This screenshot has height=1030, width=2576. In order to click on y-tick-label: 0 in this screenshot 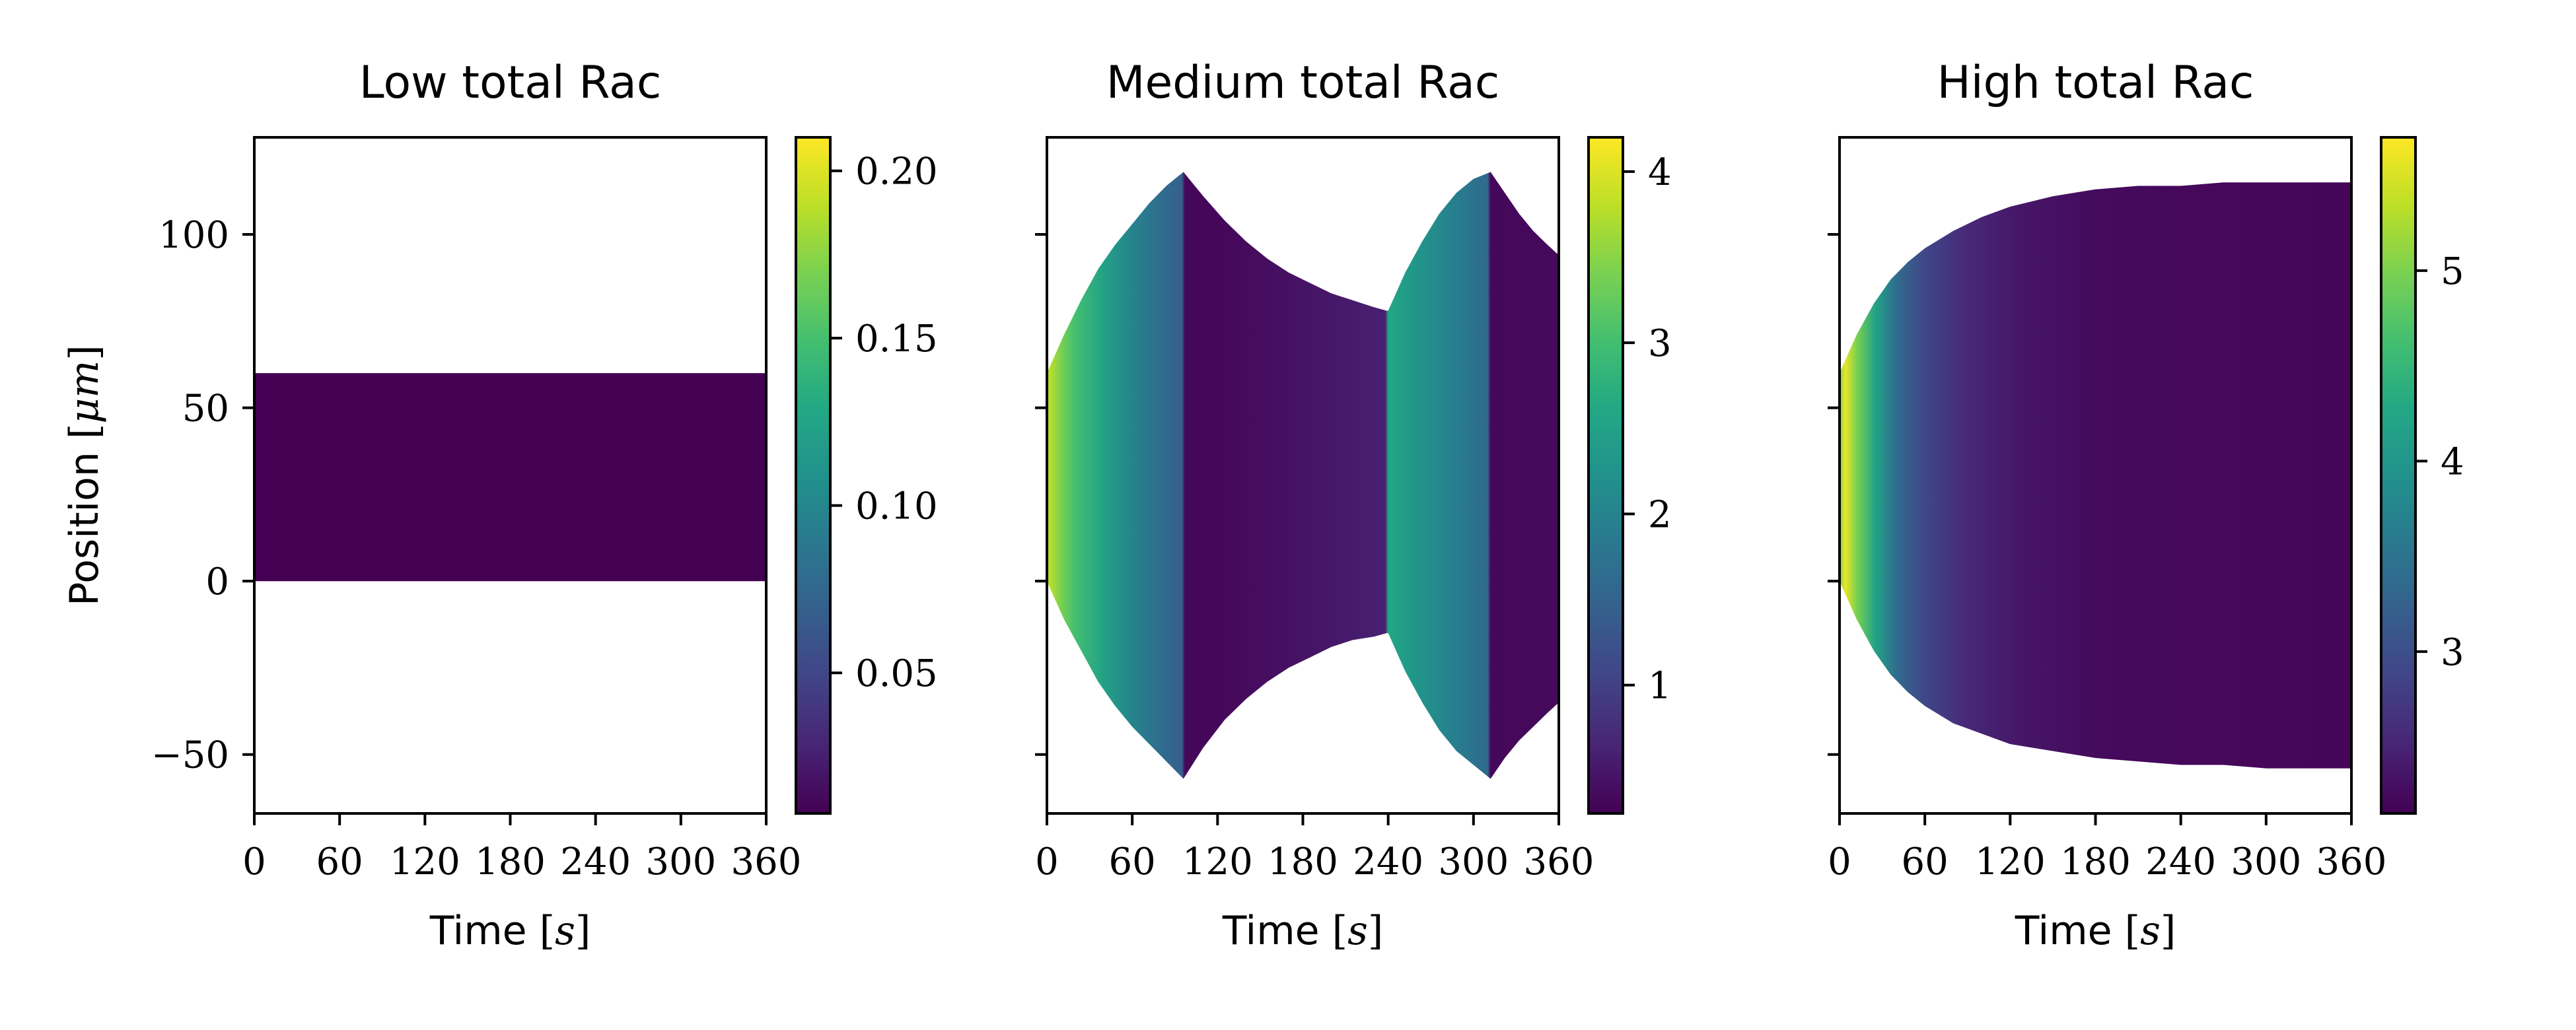, I will do `click(217, 582)`.